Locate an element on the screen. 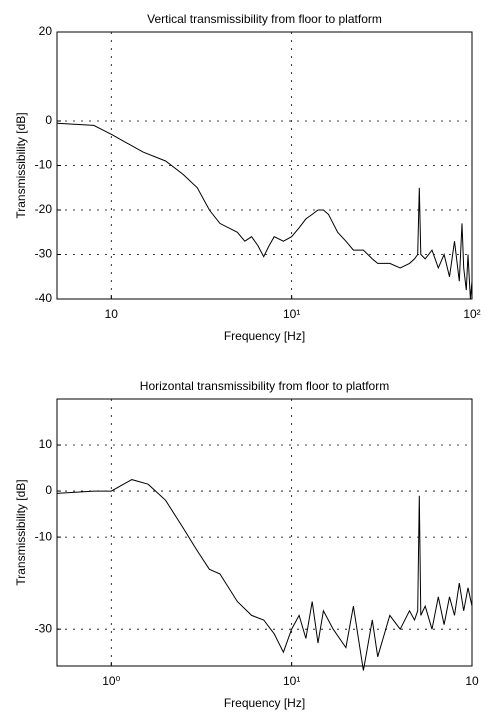 Image resolution: width=486 pixels, height=718 pixels. x-tick-label: 10⁰ is located at coordinates (111, 681).